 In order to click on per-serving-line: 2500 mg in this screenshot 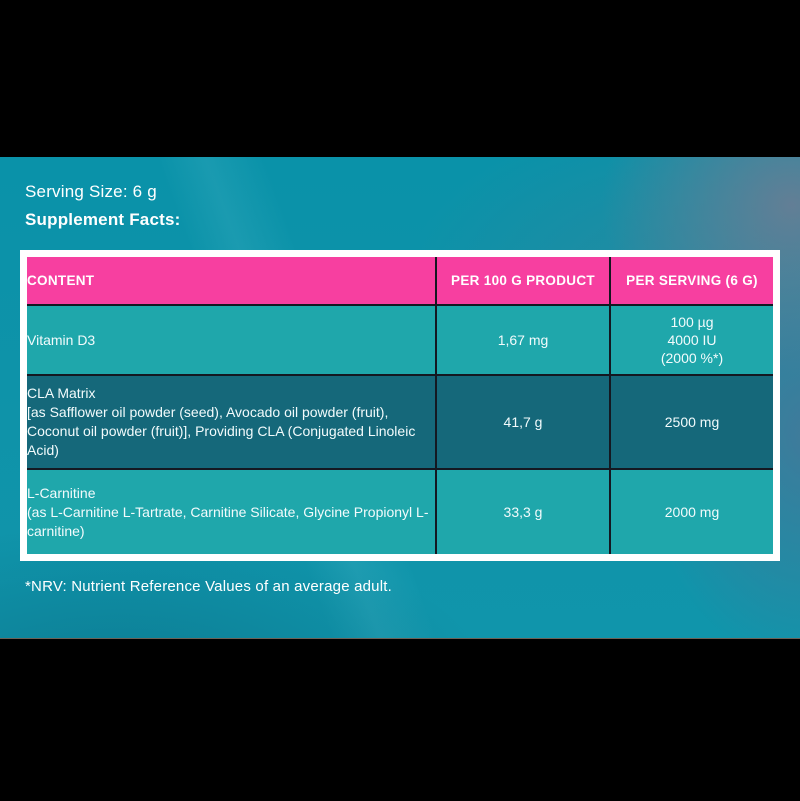, I will do `click(692, 422)`.